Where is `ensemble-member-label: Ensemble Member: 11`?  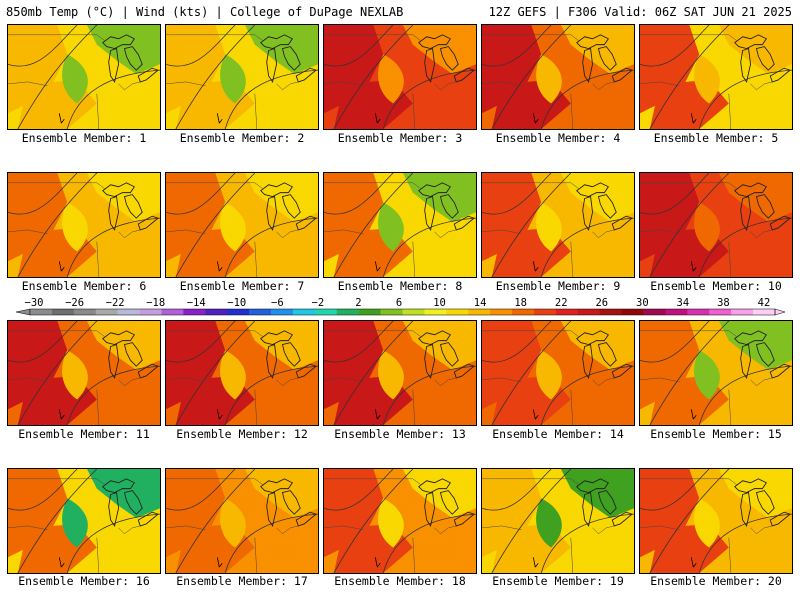
ensemble-member-label: Ensemble Member: 11 is located at coordinates (84, 434).